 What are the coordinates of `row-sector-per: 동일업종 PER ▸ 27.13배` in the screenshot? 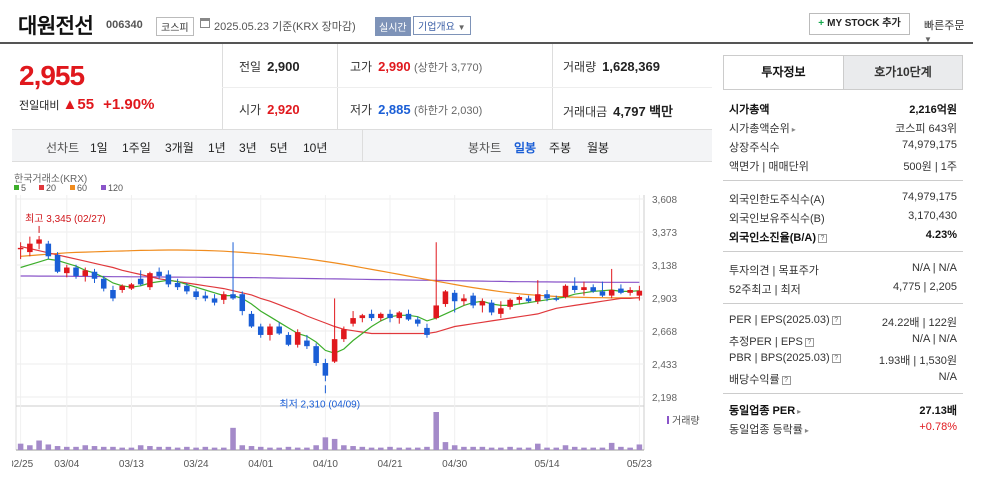 It's located at (843, 411).